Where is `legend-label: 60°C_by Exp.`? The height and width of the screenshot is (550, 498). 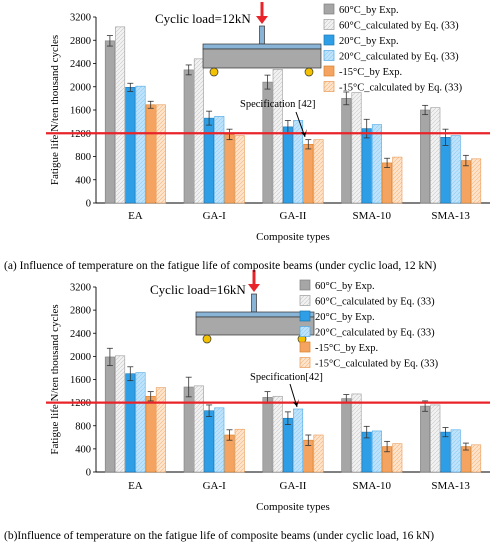 legend-label: 60°C_by Exp. is located at coordinates (369, 10).